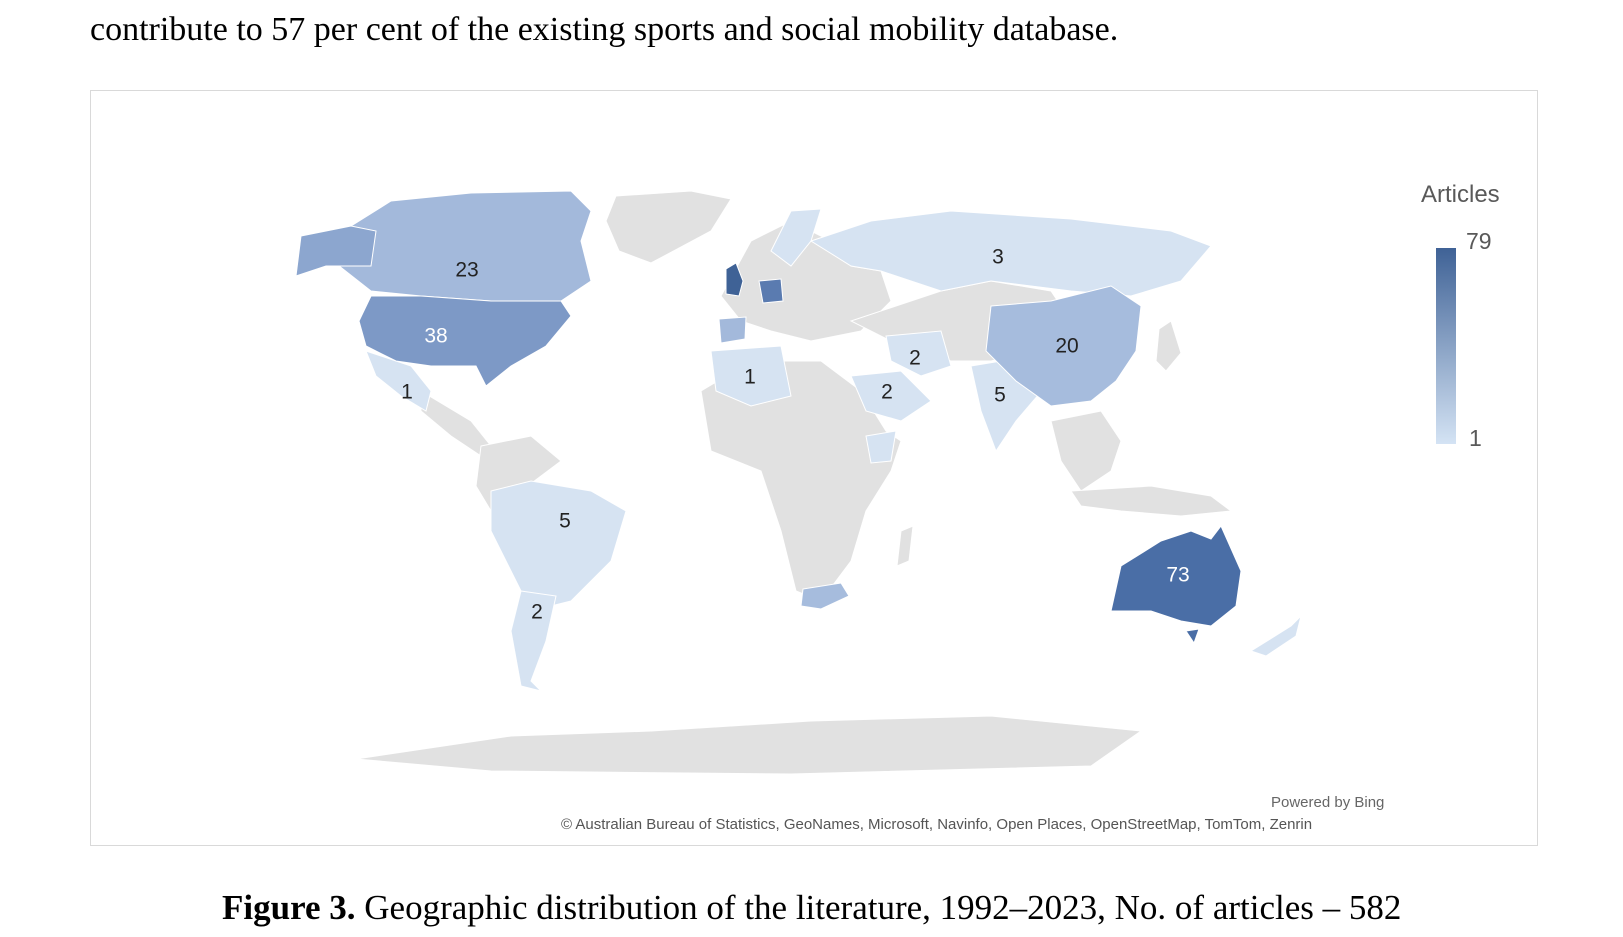  Describe the element at coordinates (565, 521) in the screenshot. I see `label-brazil: 5` at that location.